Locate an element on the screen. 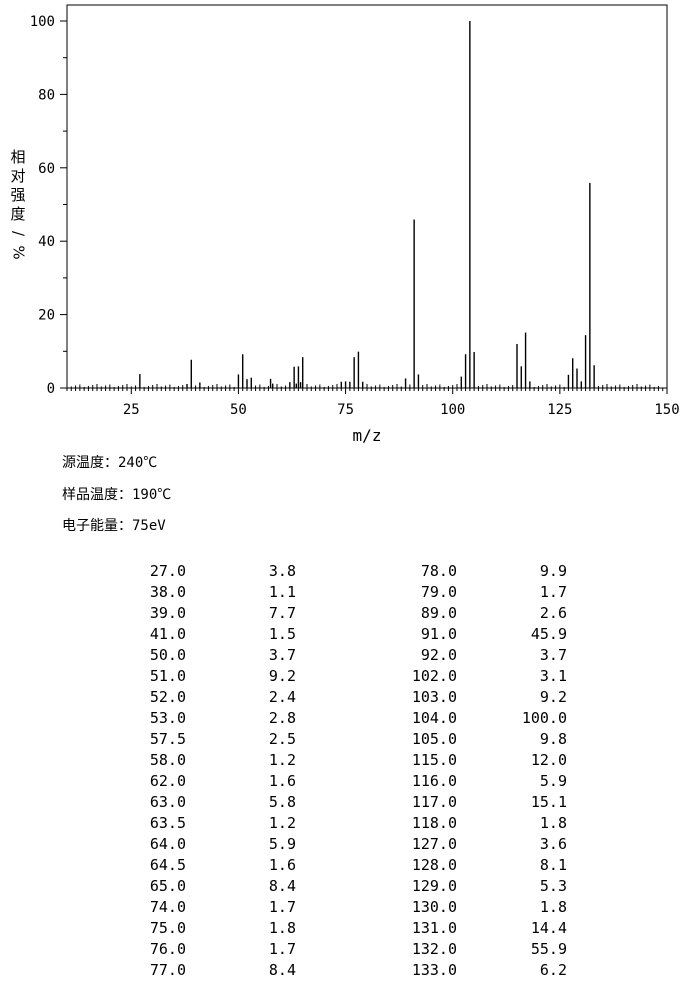  mz-value: 118.0 is located at coordinates (434, 823).